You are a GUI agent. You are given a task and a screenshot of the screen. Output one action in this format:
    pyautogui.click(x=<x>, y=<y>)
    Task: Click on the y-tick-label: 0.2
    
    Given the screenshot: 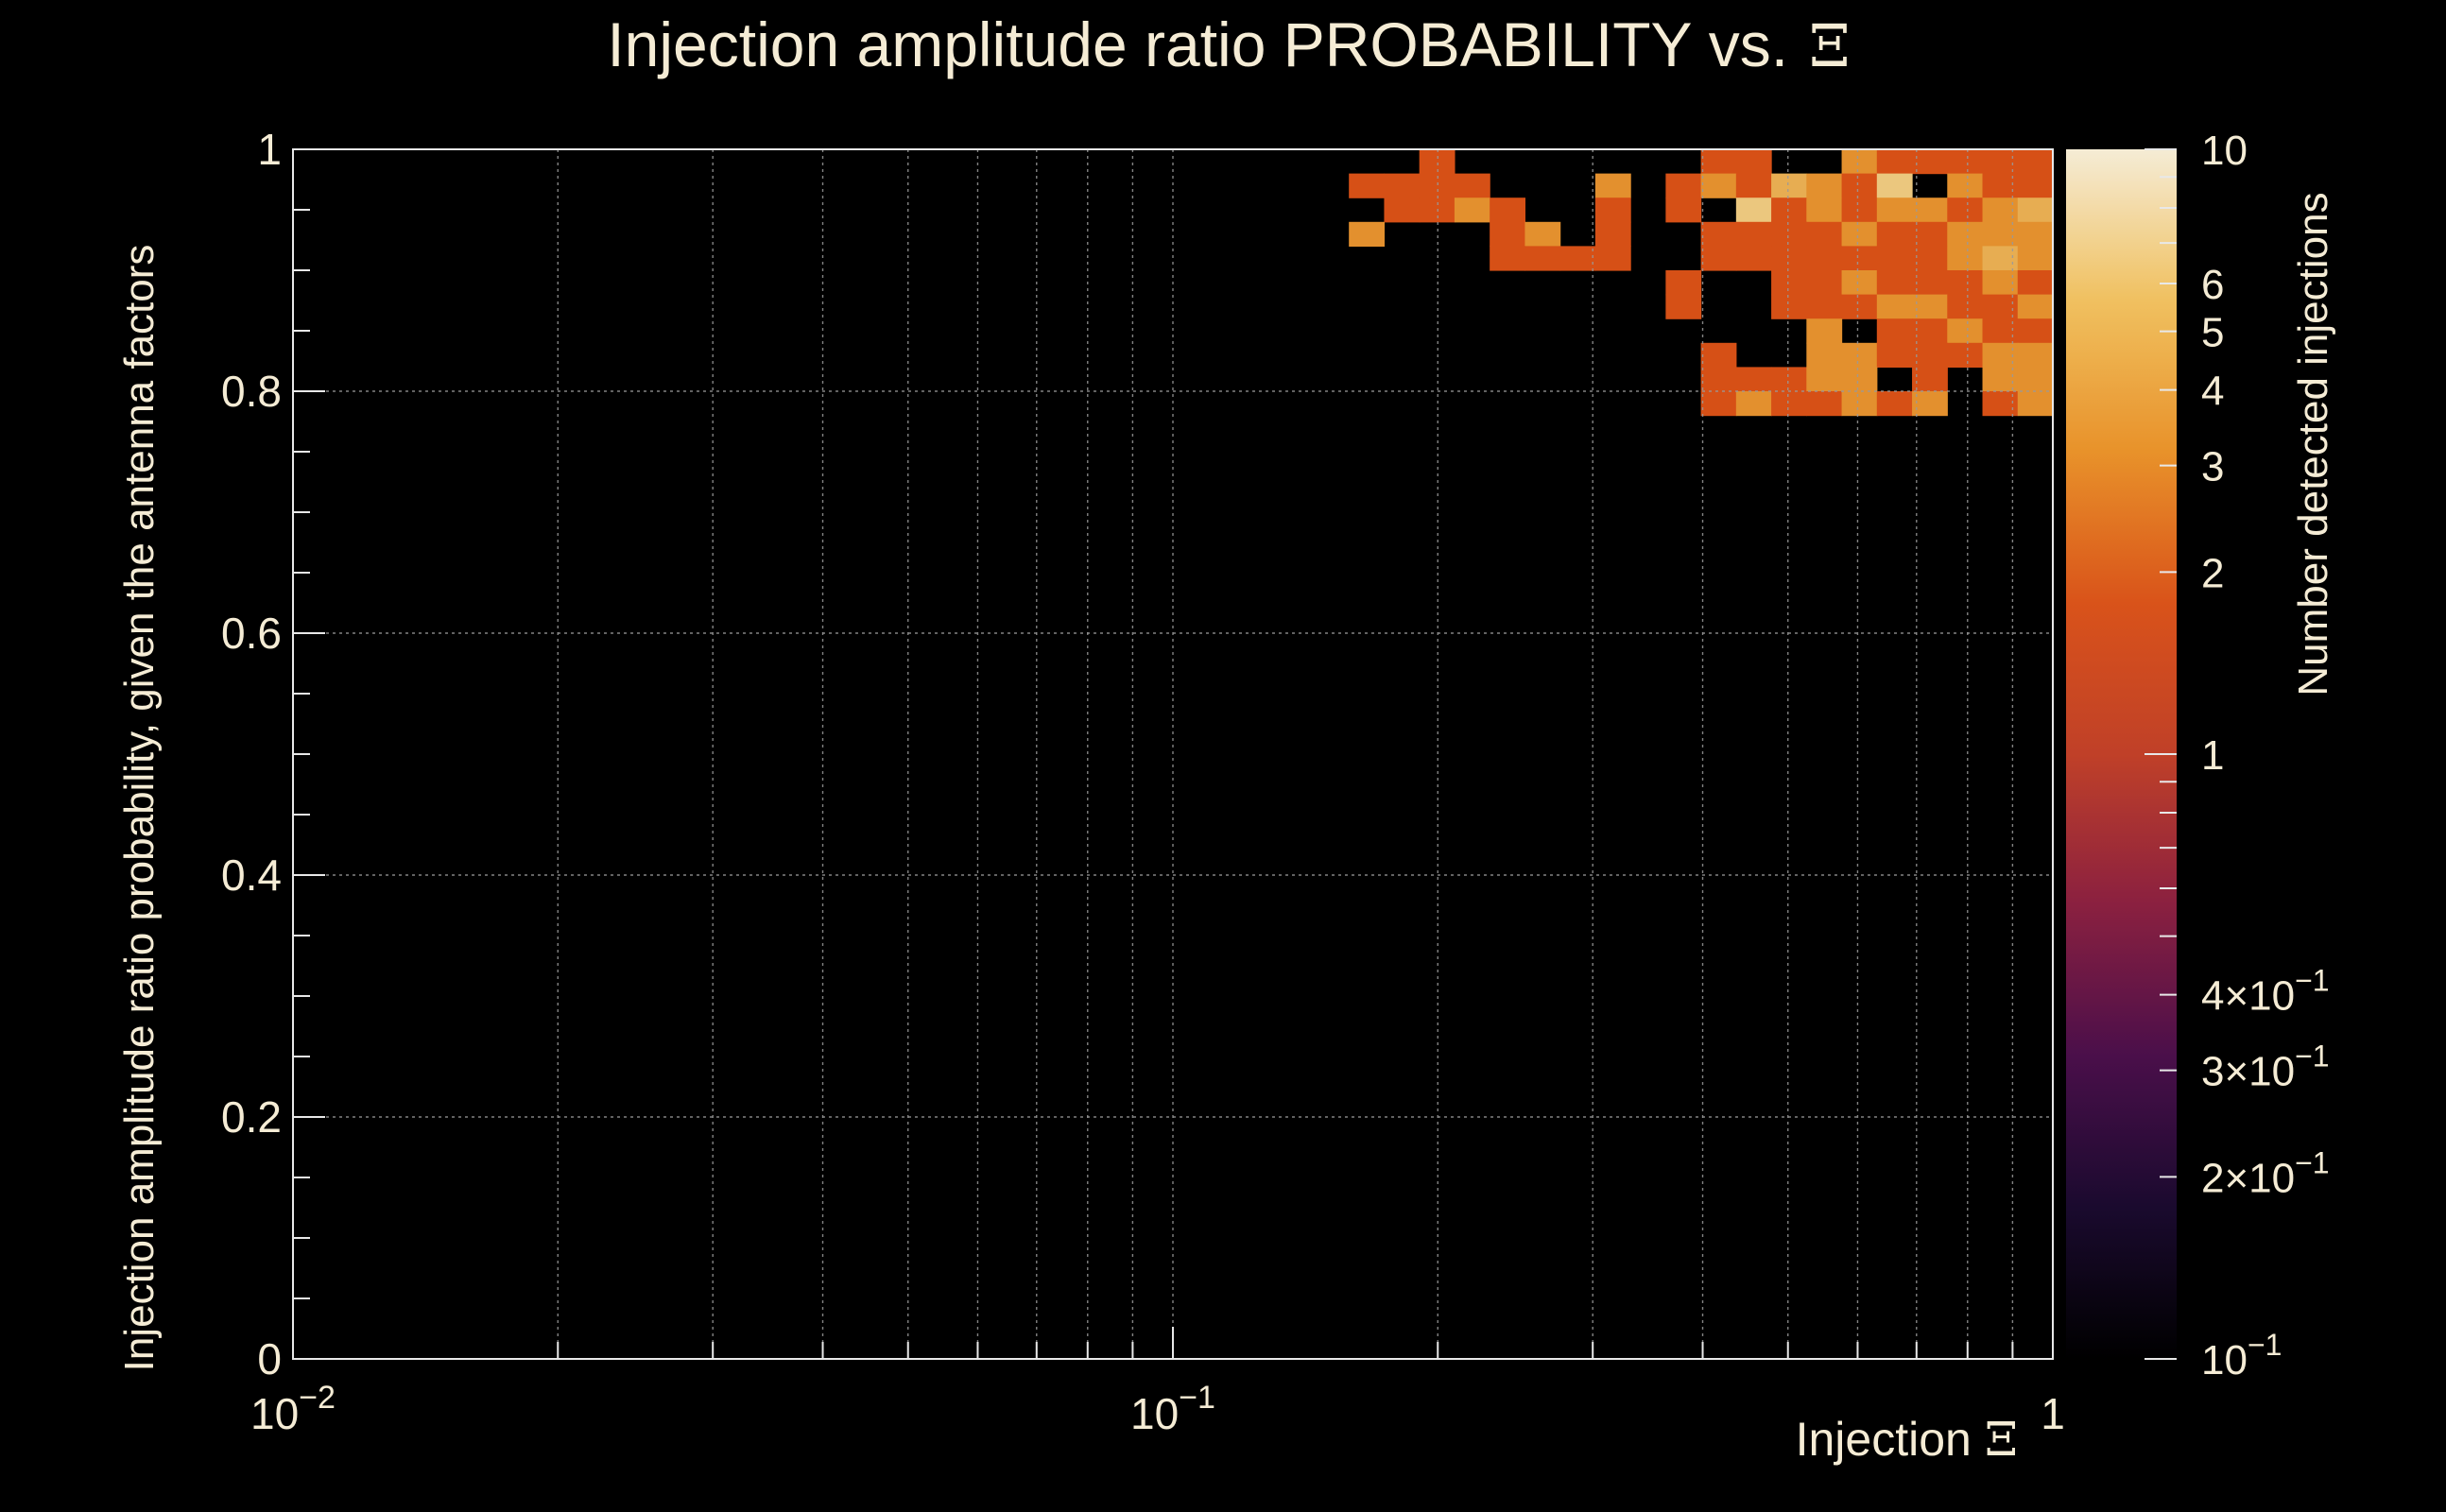 What is the action you would take?
    pyautogui.click(x=251, y=1117)
    